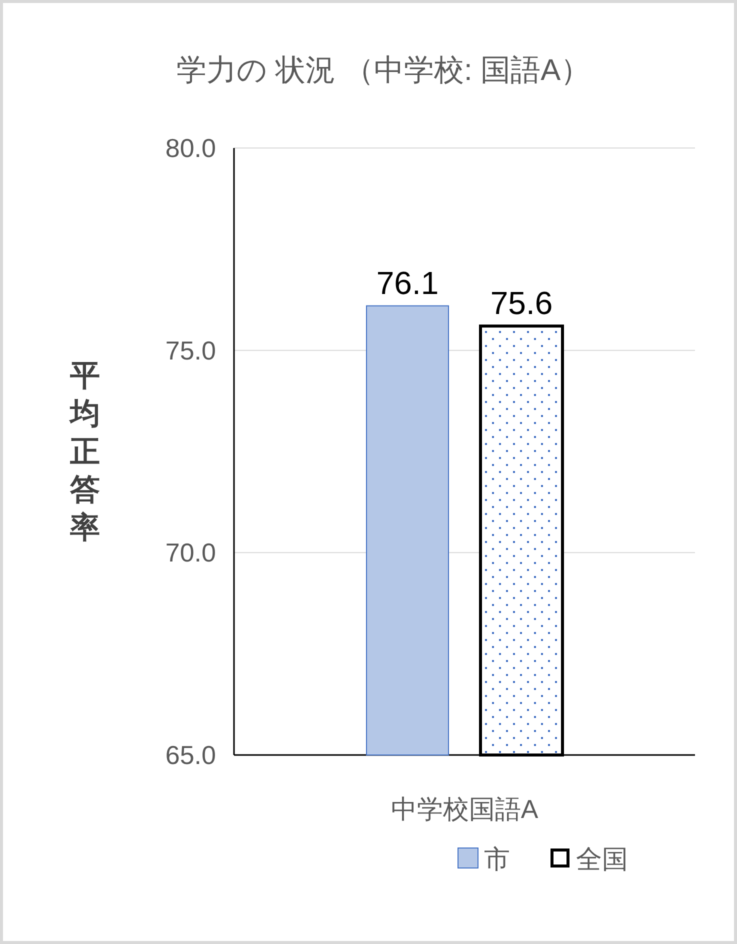 The height and width of the screenshot is (944, 737). Describe the element at coordinates (521, 303) in the screenshot. I see `data-label: 75.6` at that location.